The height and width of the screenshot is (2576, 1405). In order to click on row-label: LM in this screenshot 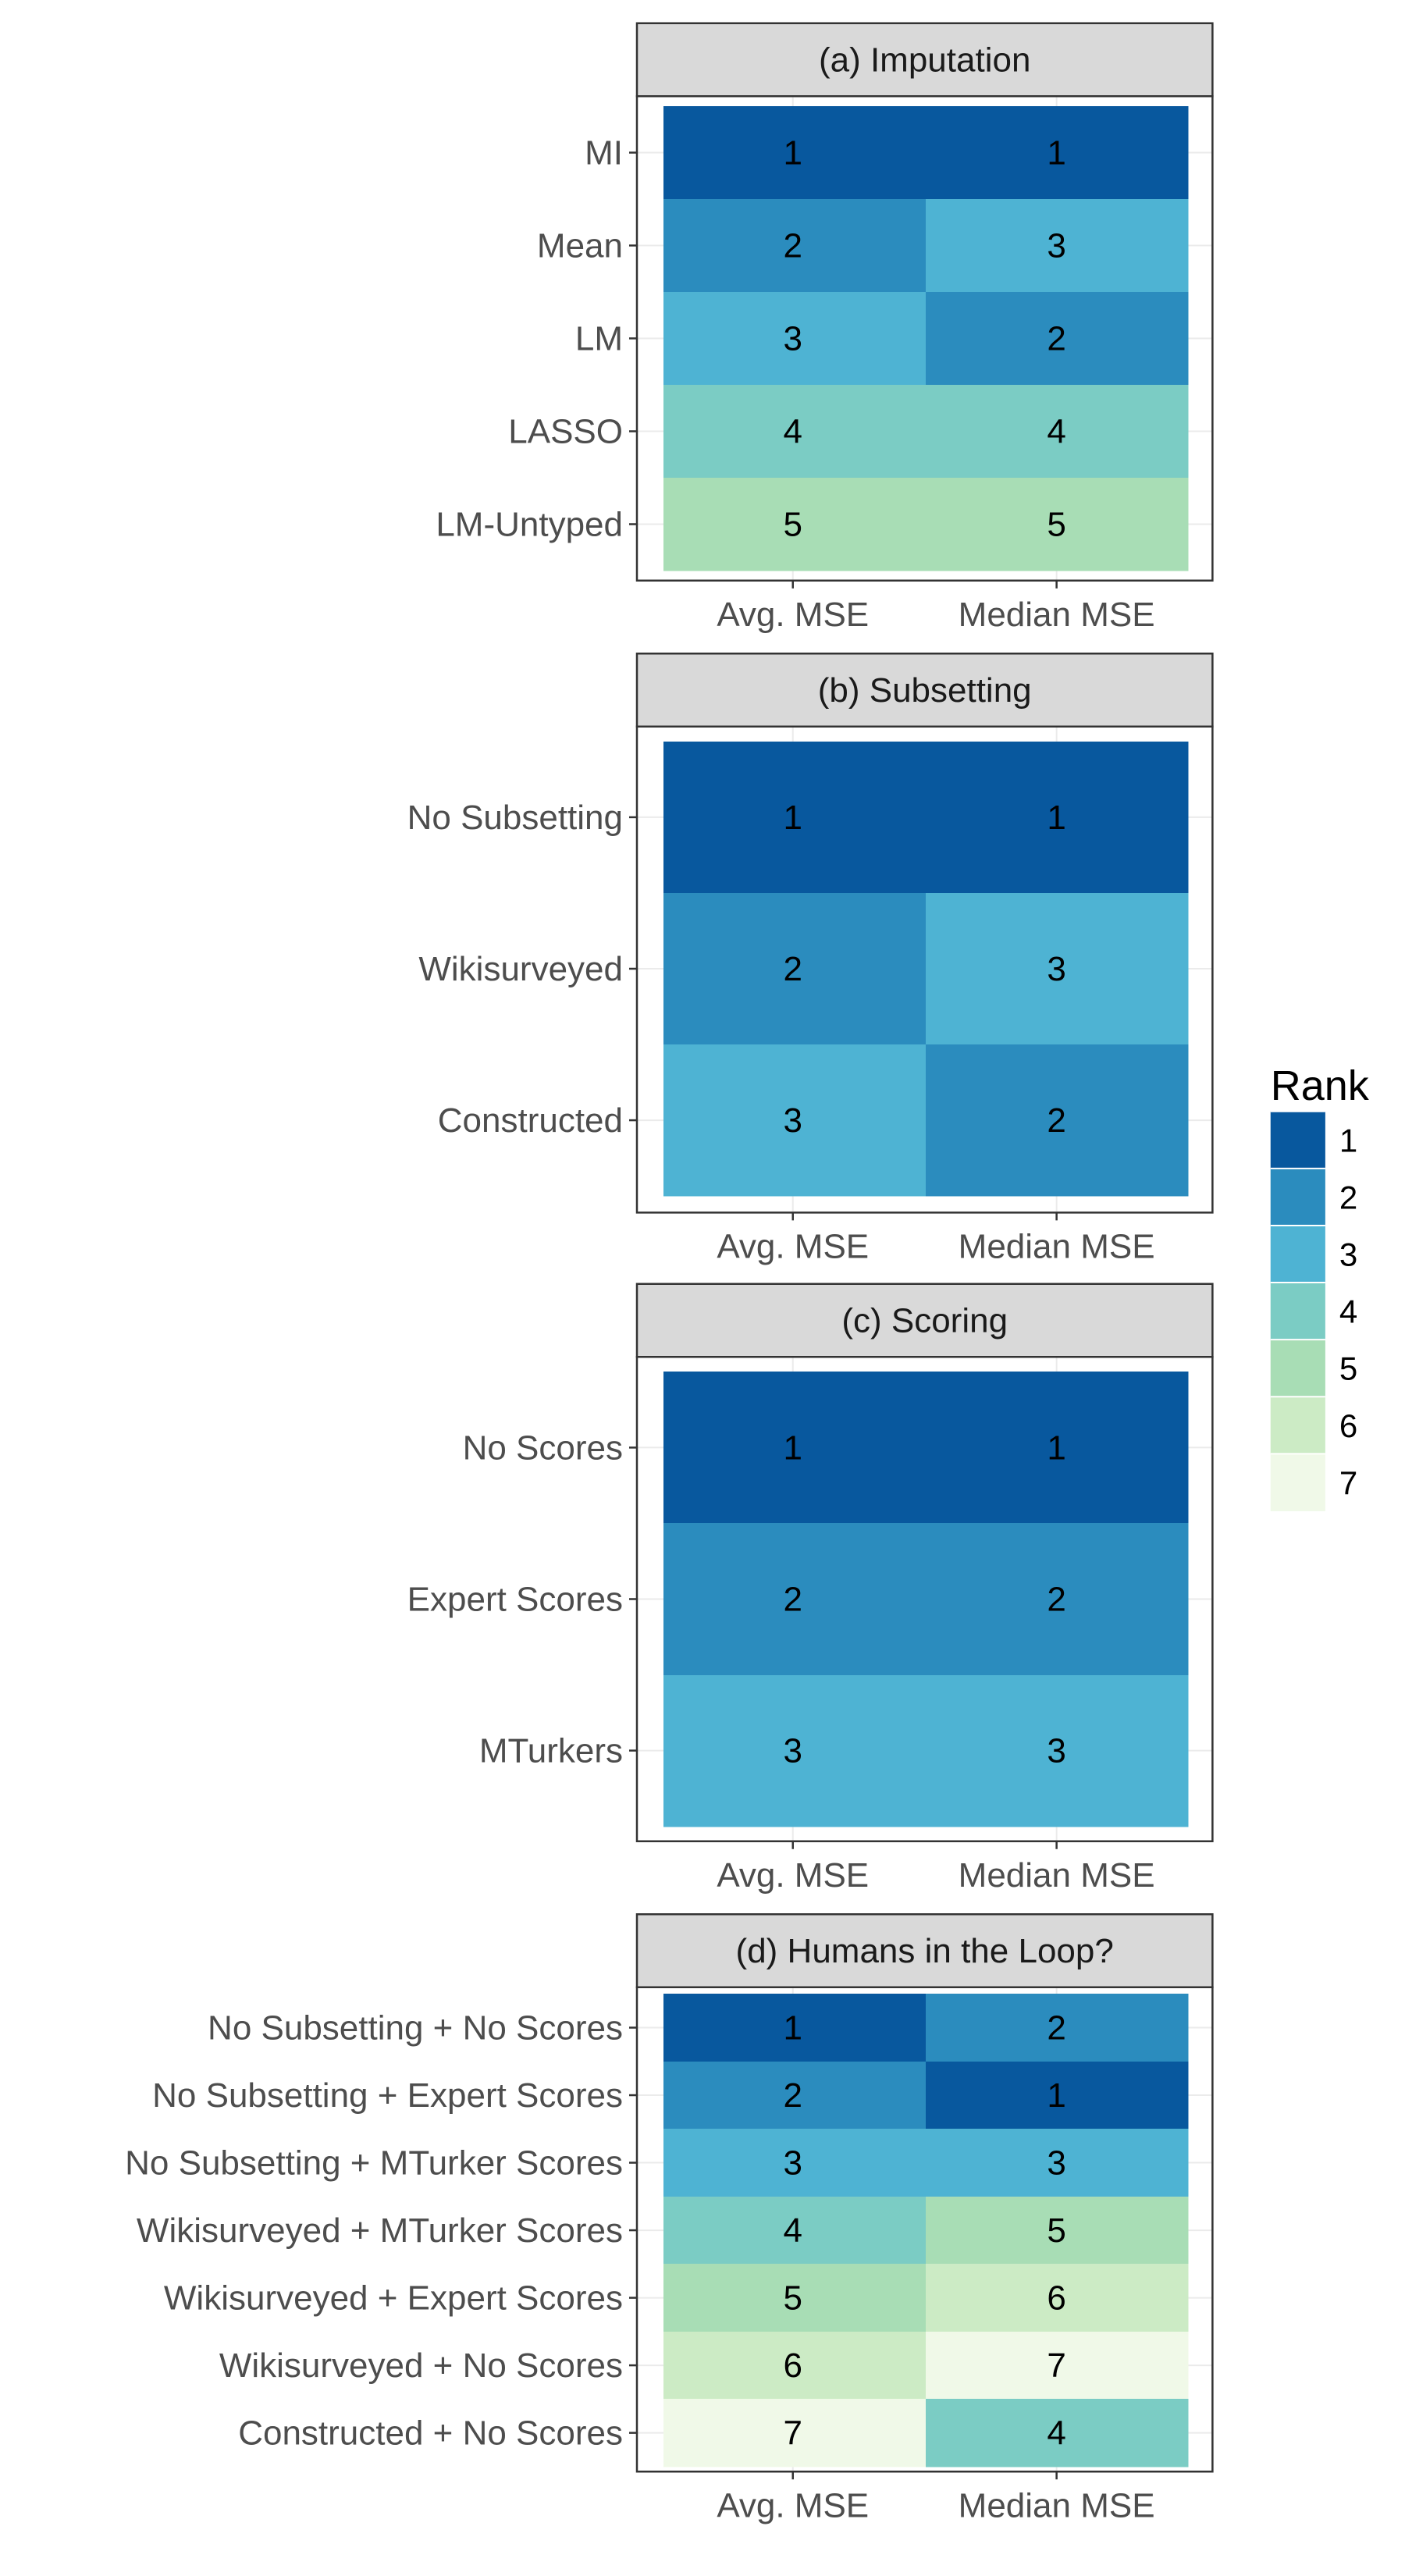, I will do `click(599, 339)`.